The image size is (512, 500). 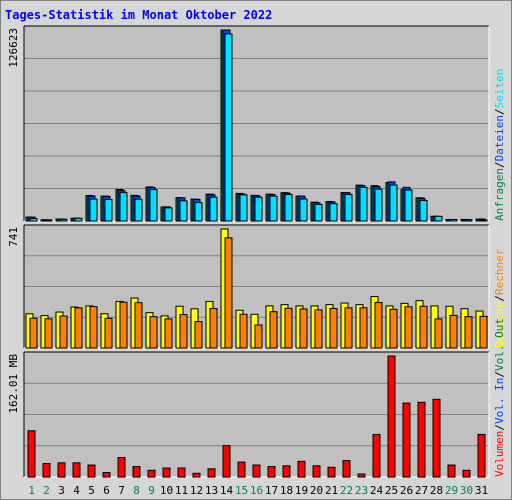 I want to click on max-value-label: 126623, so click(x=13, y=48).